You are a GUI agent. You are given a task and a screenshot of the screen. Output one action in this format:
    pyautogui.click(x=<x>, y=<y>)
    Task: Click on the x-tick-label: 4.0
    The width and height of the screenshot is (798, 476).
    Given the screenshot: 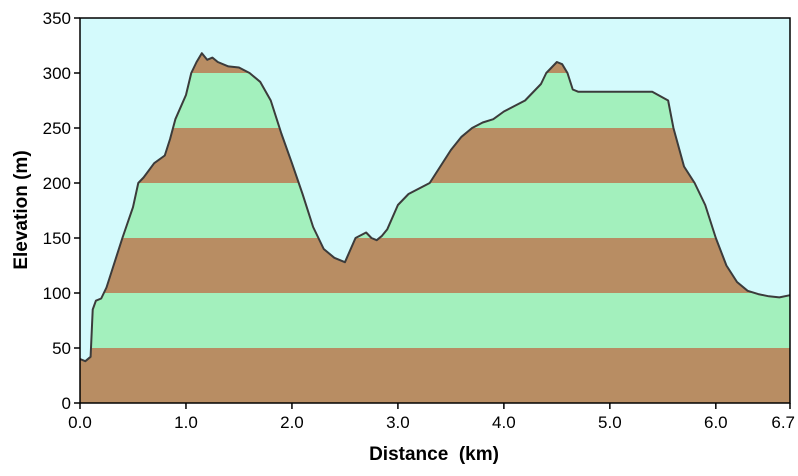 What is the action you would take?
    pyautogui.click(x=504, y=422)
    